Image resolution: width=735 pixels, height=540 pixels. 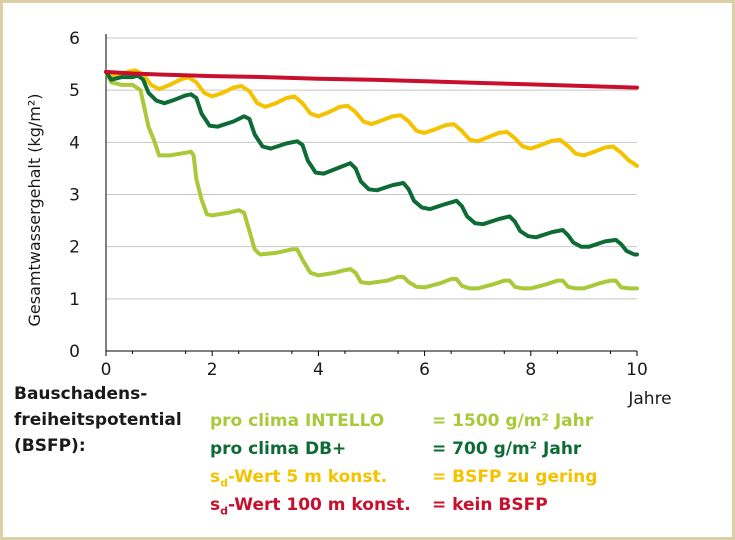 What do you see at coordinates (530, 370) in the screenshot?
I see `x-tick-label: 8` at bounding box center [530, 370].